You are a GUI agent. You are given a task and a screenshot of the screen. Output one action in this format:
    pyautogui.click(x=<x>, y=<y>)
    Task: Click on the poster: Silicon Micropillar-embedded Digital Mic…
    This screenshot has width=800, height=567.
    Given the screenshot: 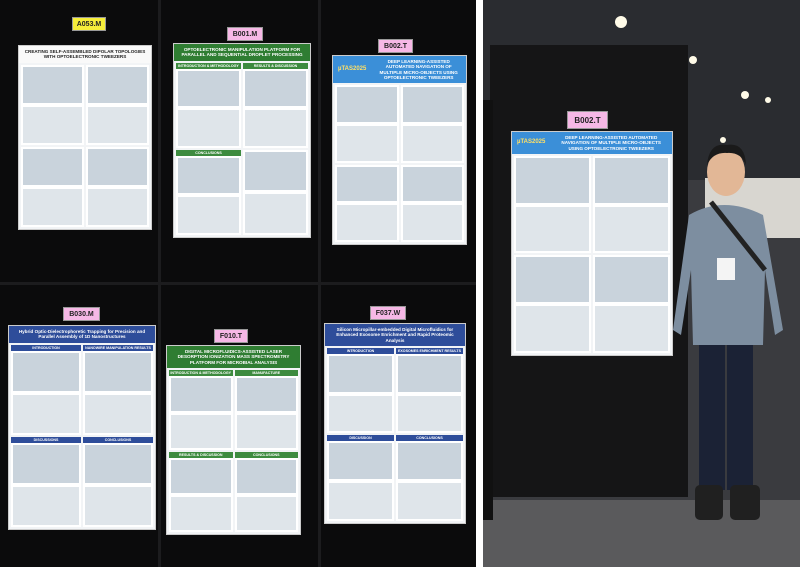 What is the action you would take?
    pyautogui.click(x=395, y=423)
    